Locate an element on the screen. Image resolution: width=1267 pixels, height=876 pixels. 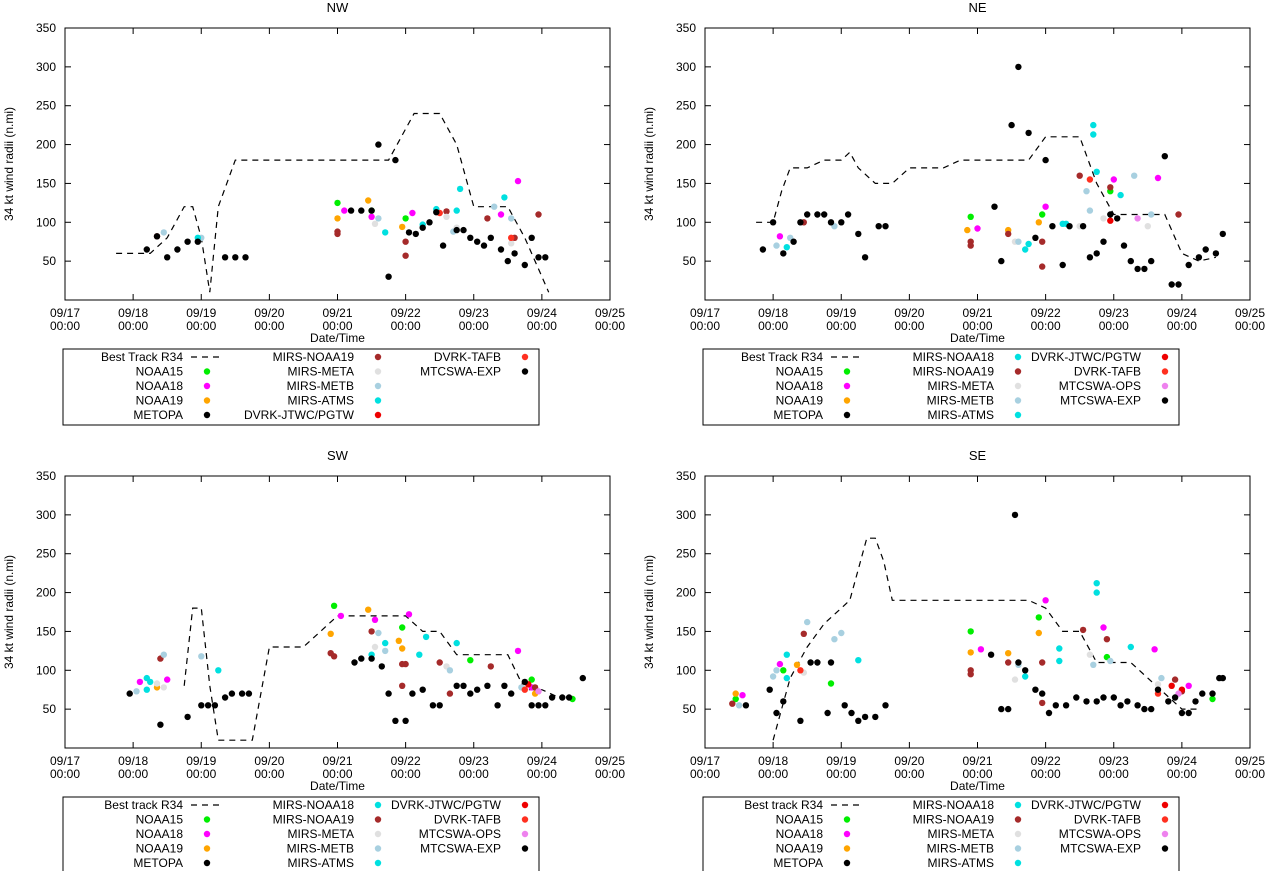
legend-label: MIRS-META is located at coordinates (961, 386).